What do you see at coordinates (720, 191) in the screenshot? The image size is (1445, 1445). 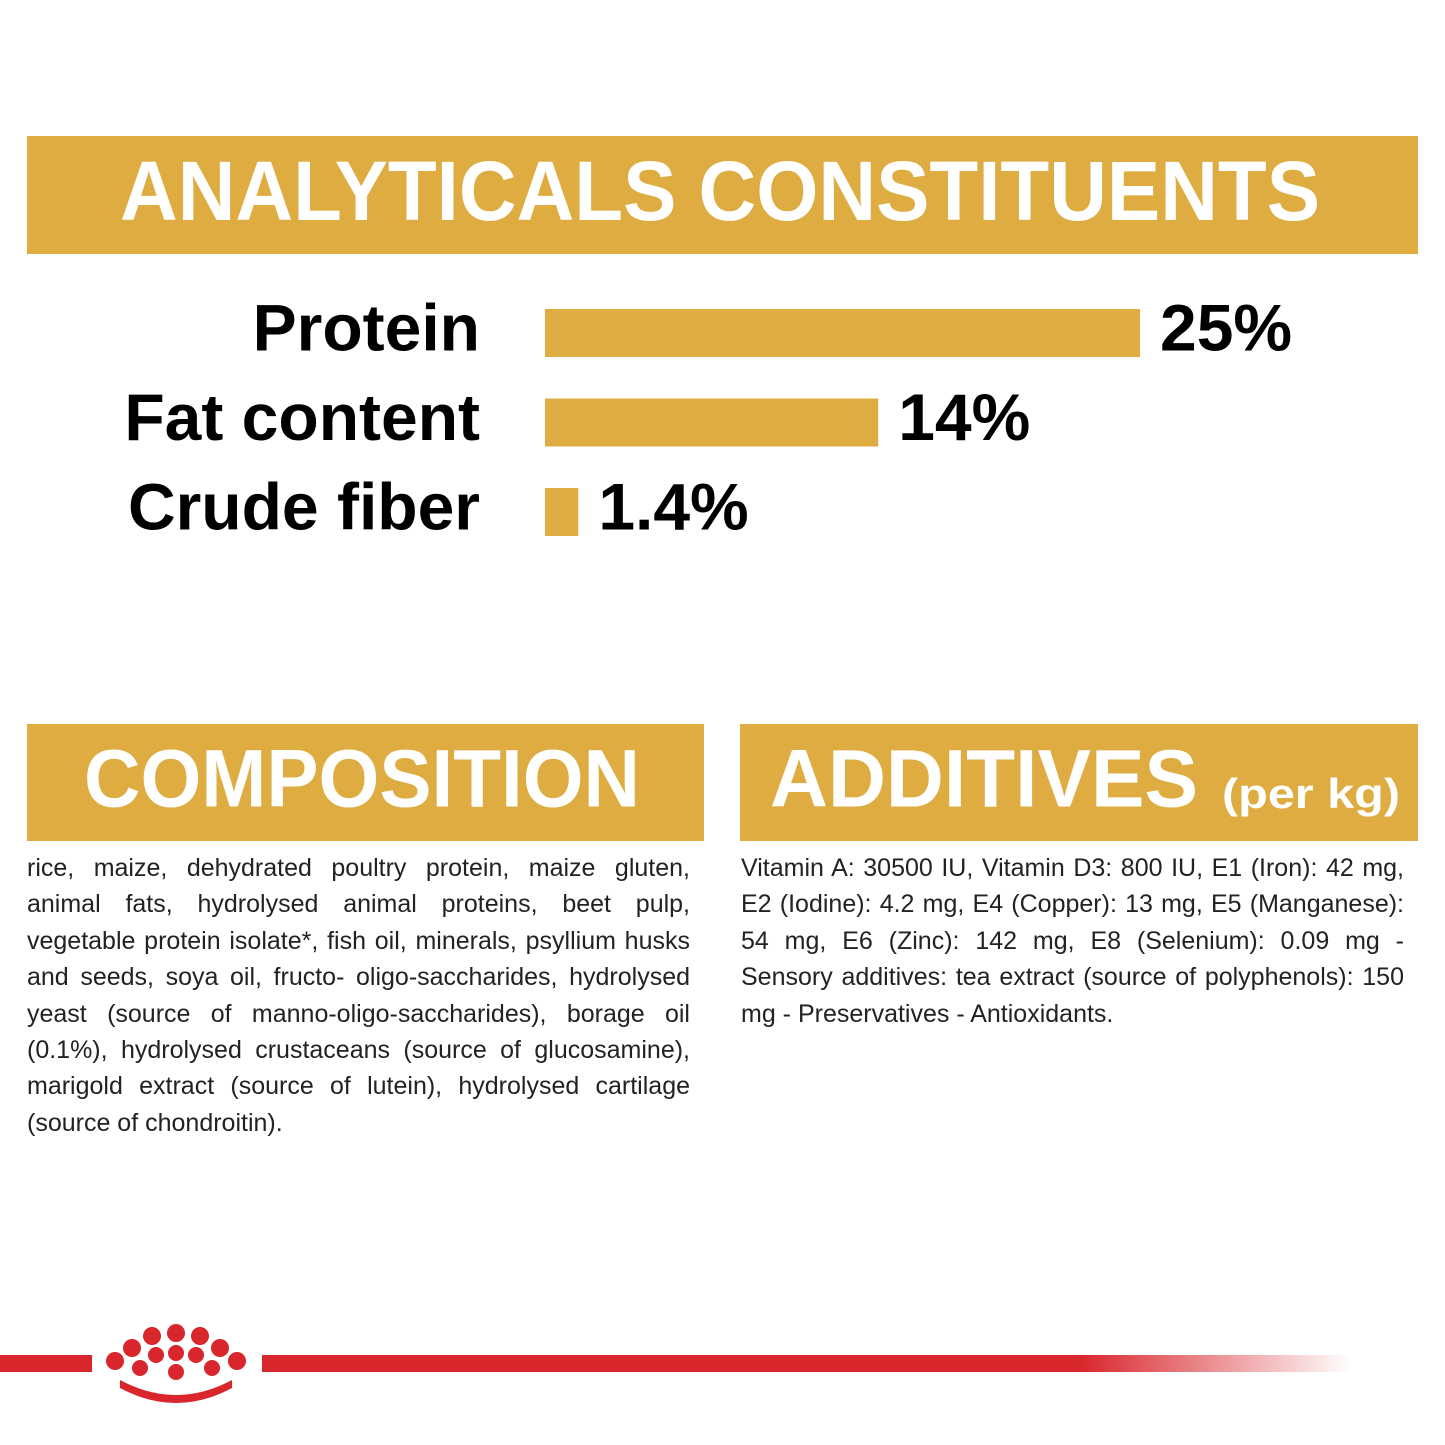 I see `chart-title: ANALYTICALS CONSTITUENTS` at bounding box center [720, 191].